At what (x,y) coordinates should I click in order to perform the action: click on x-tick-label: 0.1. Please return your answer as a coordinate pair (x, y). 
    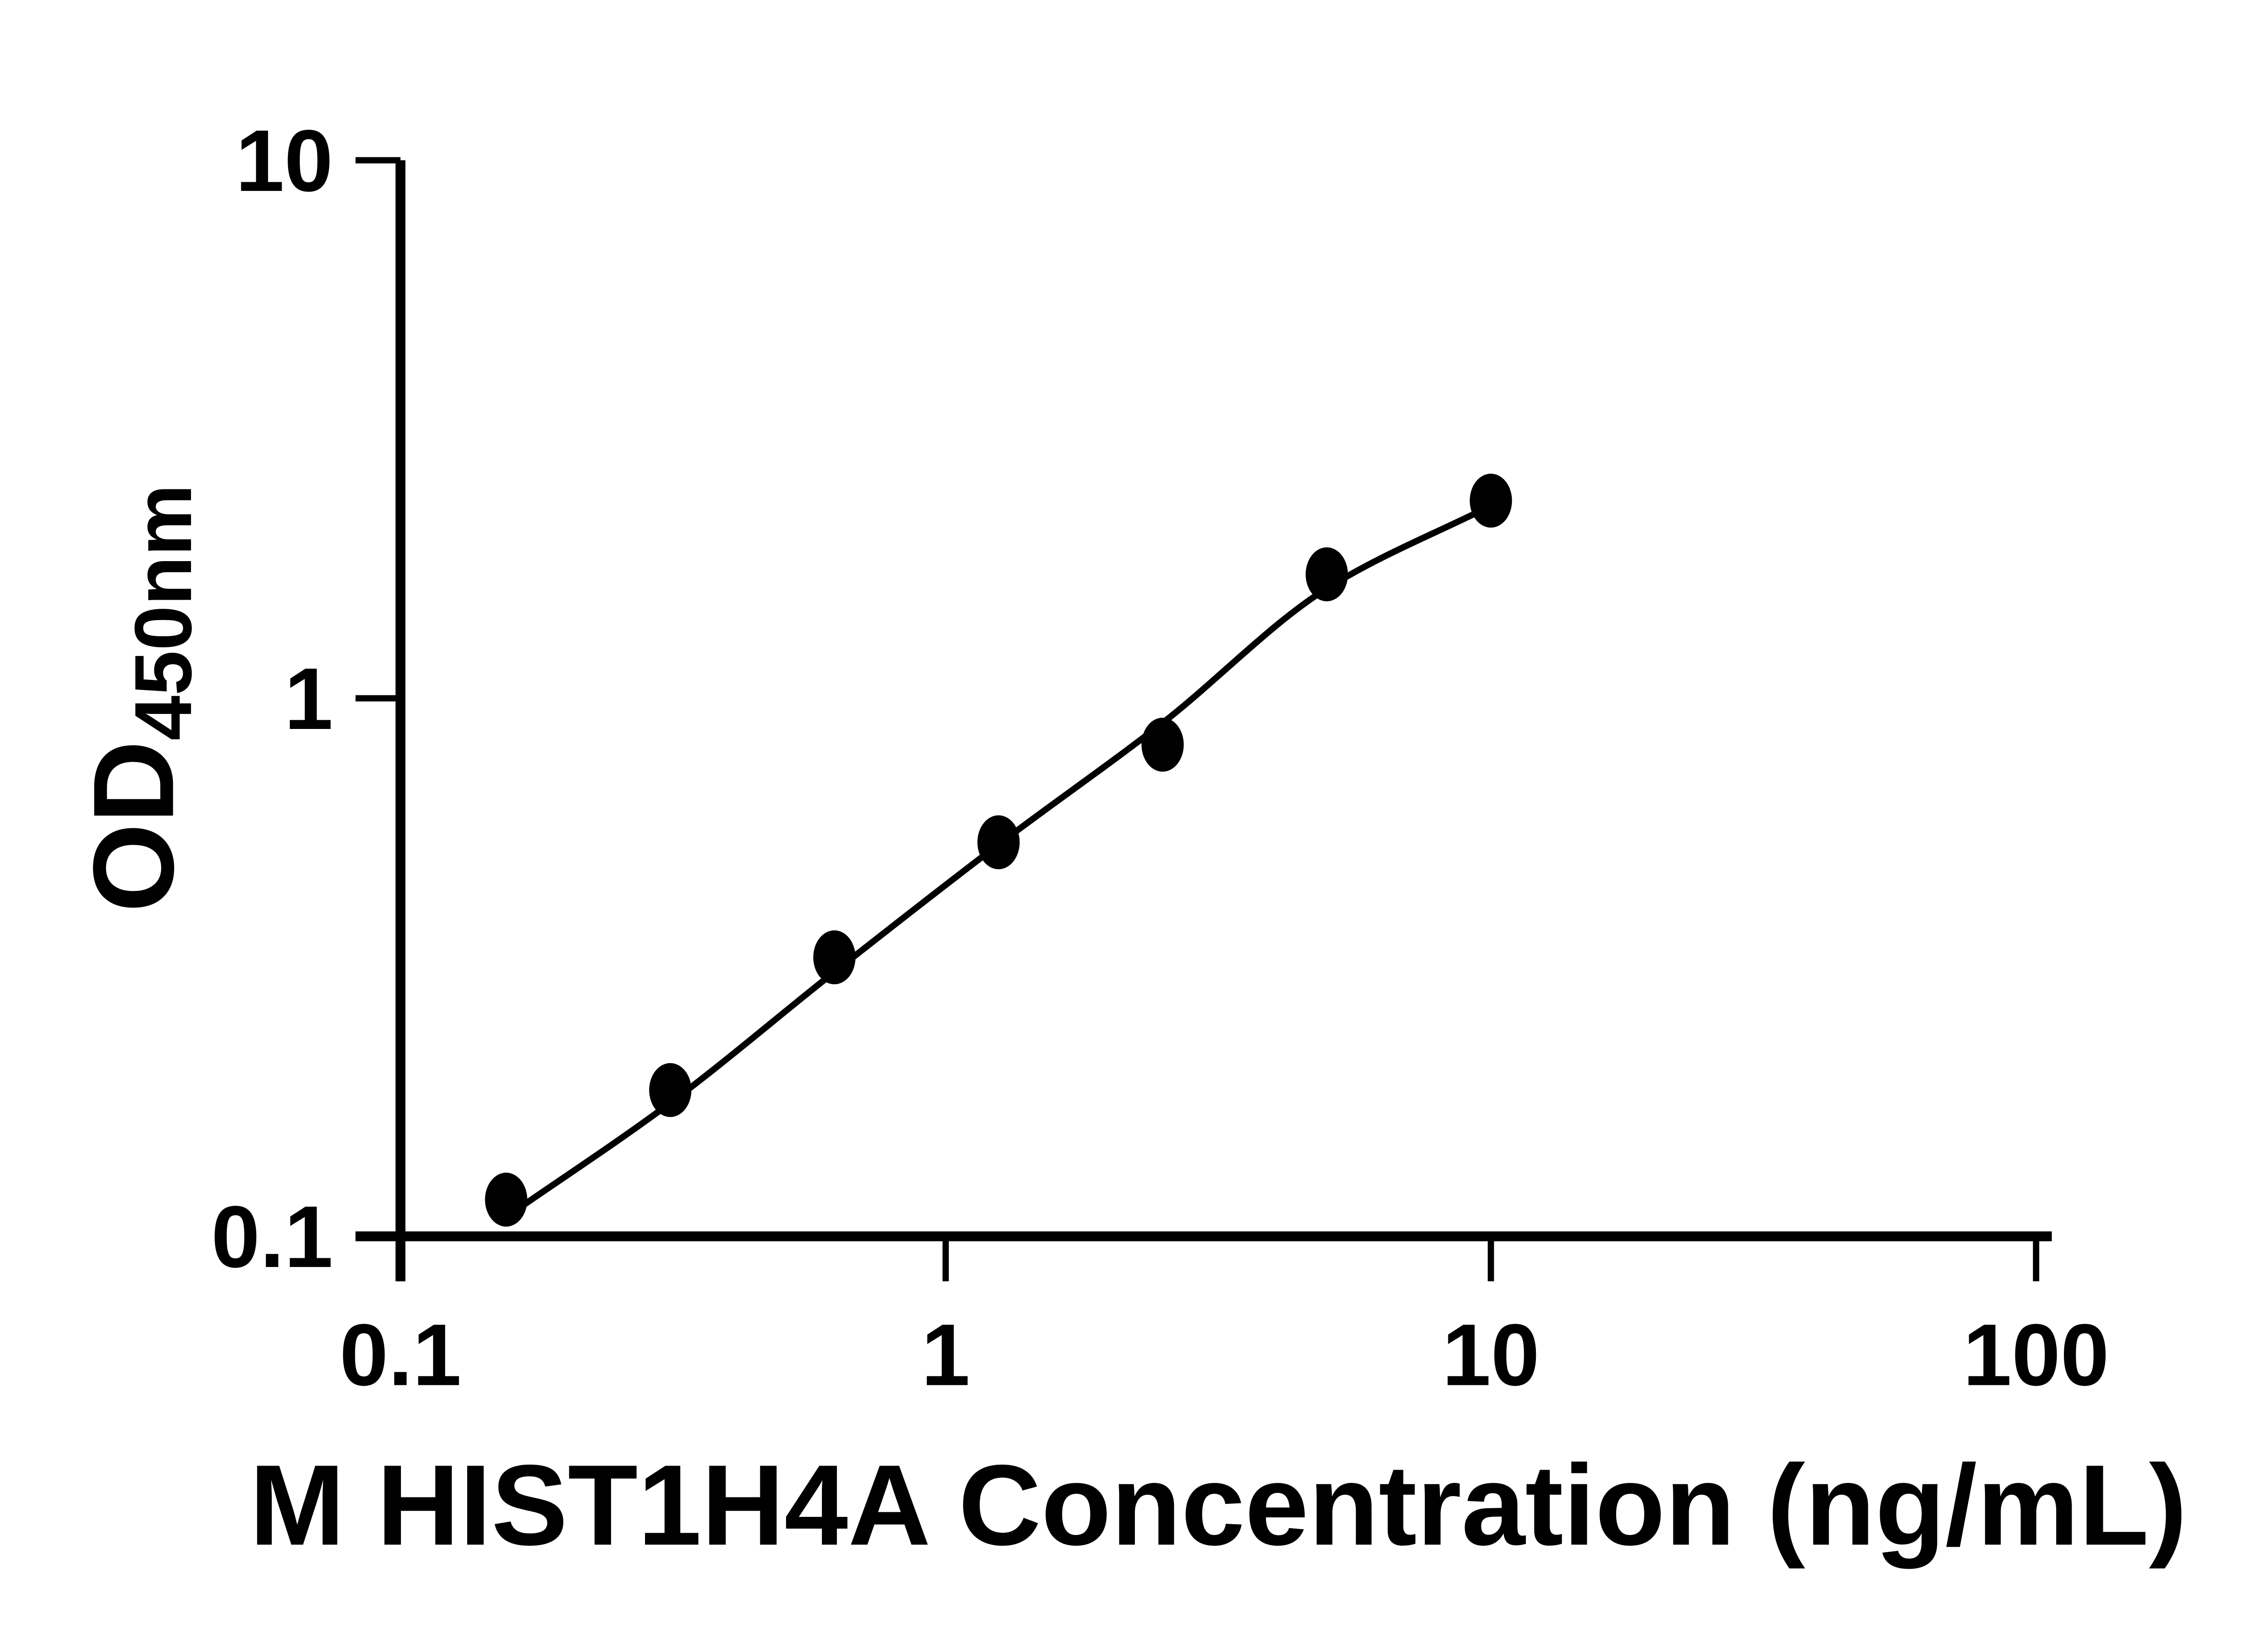
    Looking at the image, I should click on (401, 1354).